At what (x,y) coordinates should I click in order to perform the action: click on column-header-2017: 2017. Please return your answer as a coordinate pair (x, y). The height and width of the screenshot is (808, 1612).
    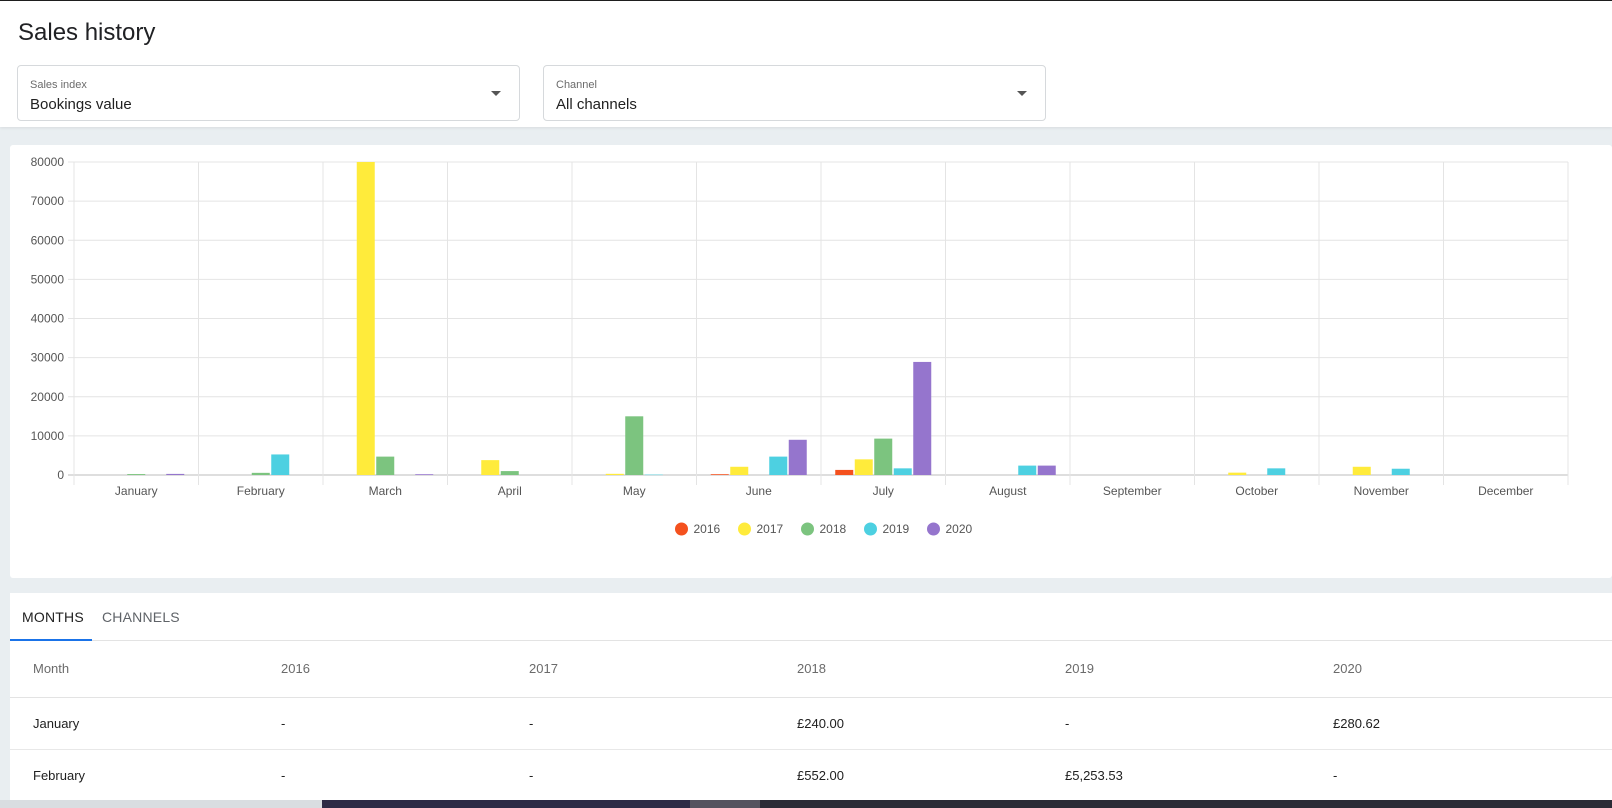
    Looking at the image, I should click on (640, 669).